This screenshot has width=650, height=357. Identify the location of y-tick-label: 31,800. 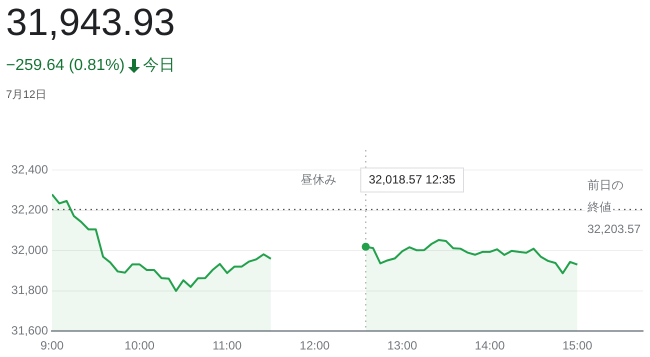
(29, 290).